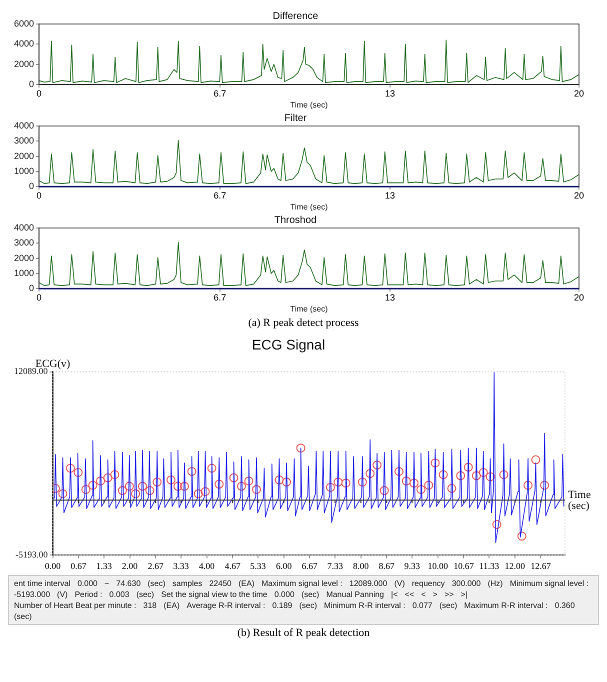 This screenshot has width=607, height=682. What do you see at coordinates (88, 594) in the screenshot?
I see `text: Period :` at bounding box center [88, 594].